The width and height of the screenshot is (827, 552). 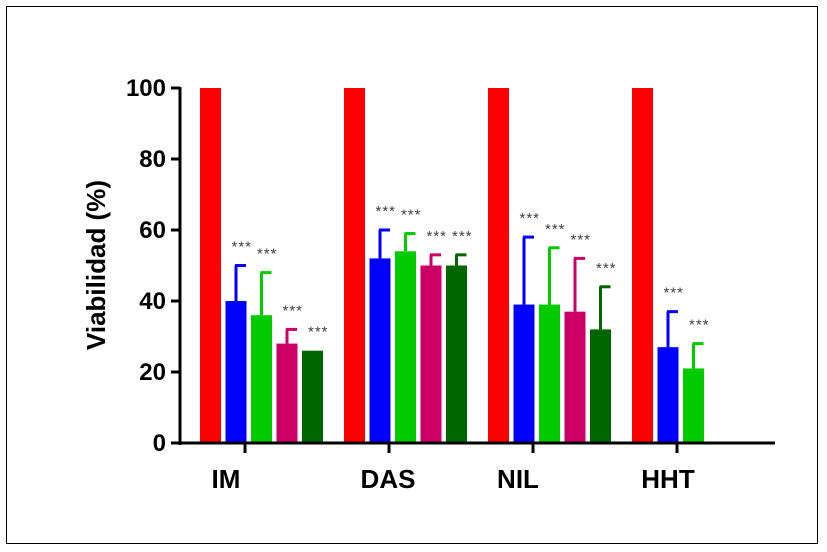 I want to click on y-tick-label: 0, so click(x=159, y=443).